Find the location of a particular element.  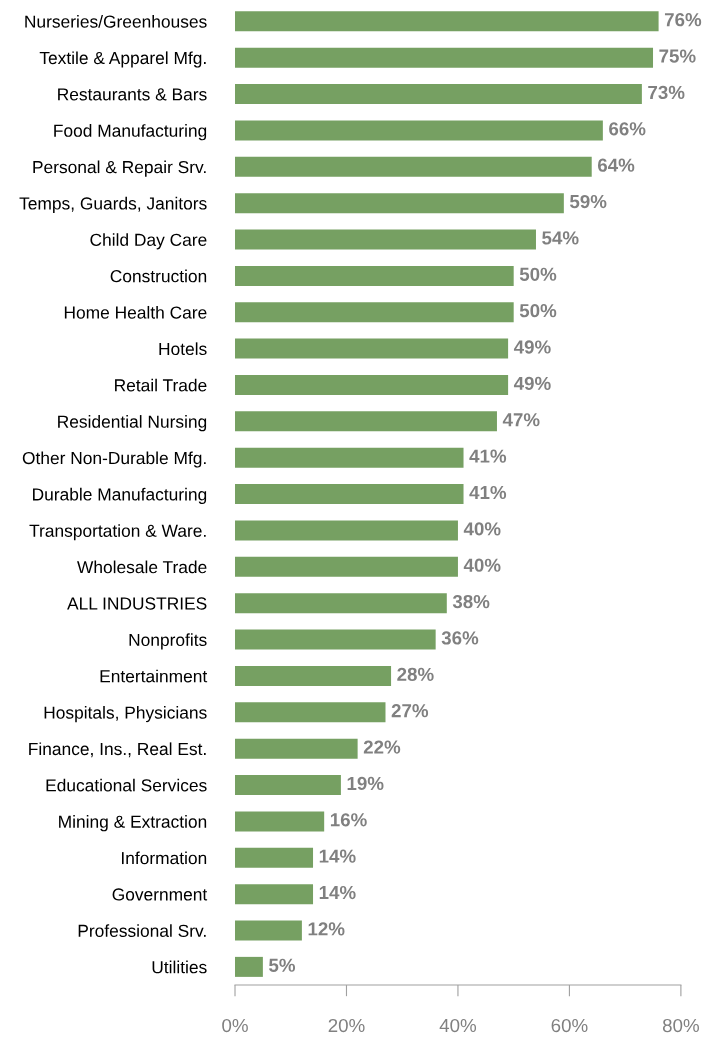

data-label: 54% is located at coordinates (560, 238).